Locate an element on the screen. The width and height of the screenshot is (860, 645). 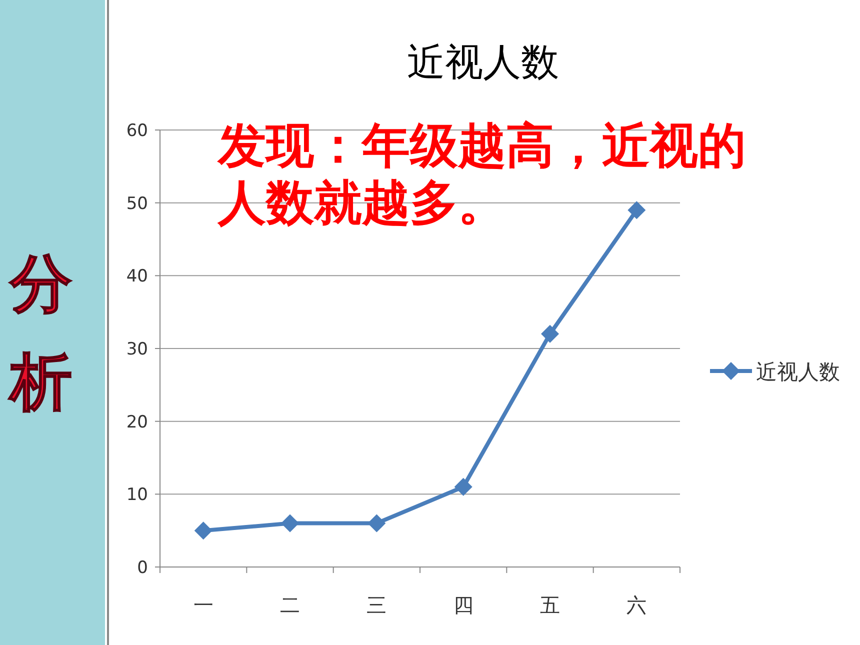
y-tick-label: 40 is located at coordinates (137, 276).